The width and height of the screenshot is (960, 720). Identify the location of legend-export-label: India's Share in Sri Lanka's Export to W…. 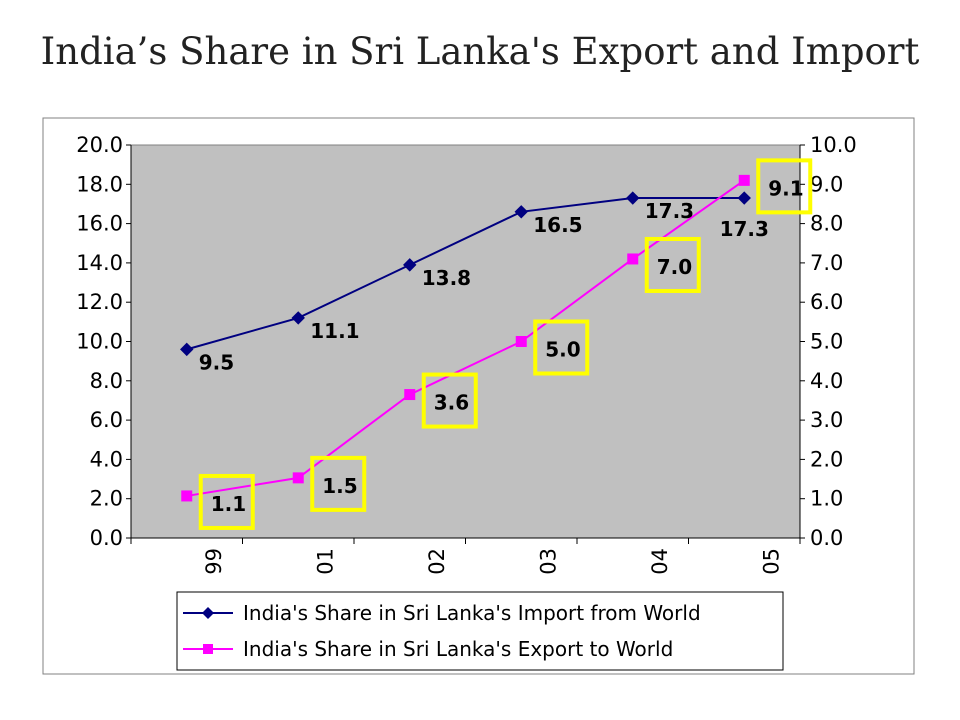
(458, 649).